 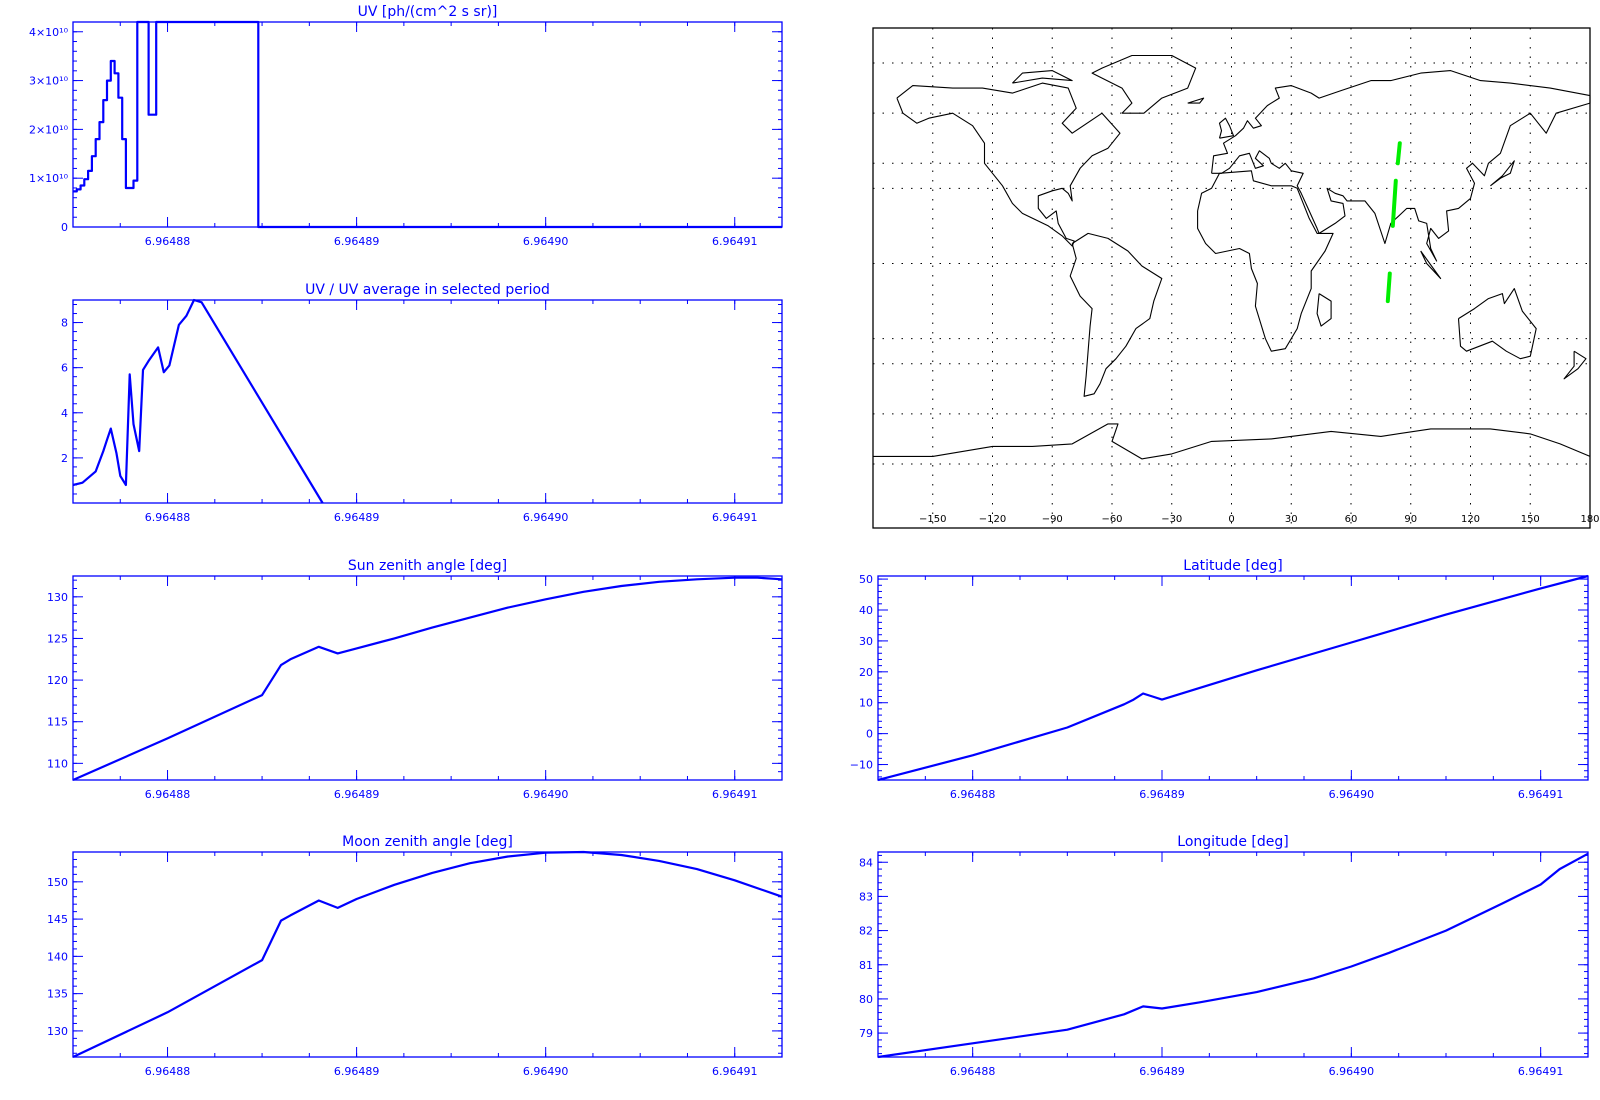 I want to click on y-tick-label: 82, so click(x=866, y=931).